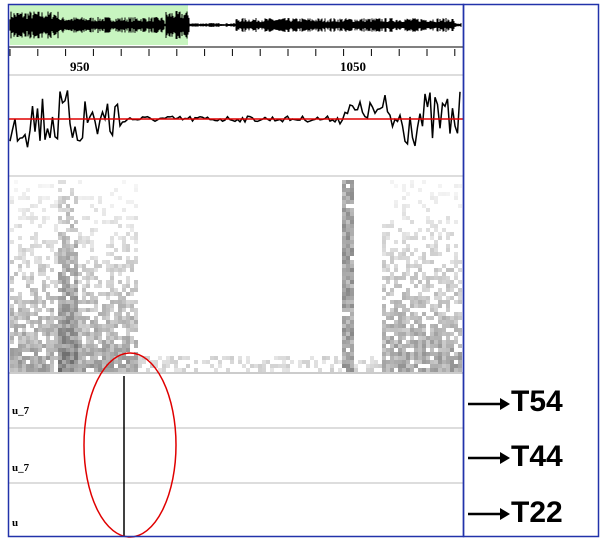 The width and height of the screenshot is (604, 539). Describe the element at coordinates (353, 66) in the screenshot. I see `ruler-label: 1050` at that location.